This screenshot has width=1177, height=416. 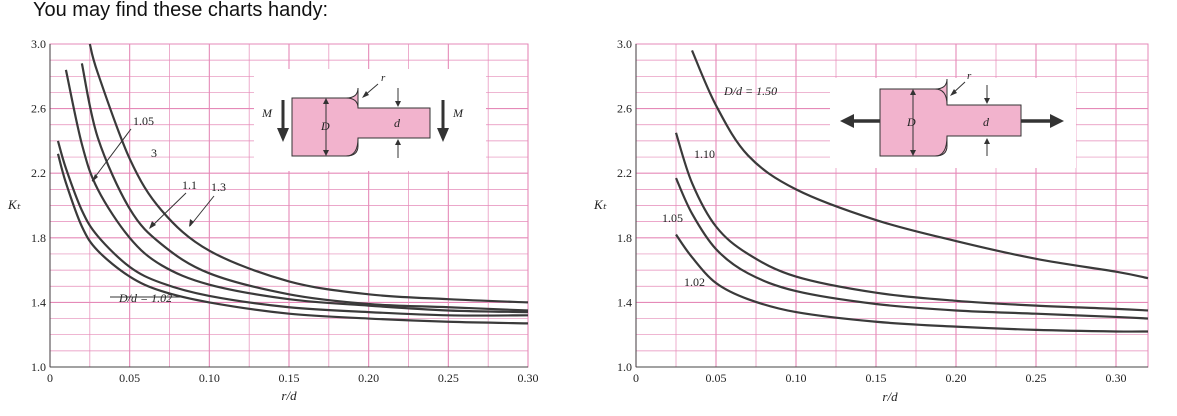 I want to click on curve-label-1-1: 1.1, so click(x=189, y=185).